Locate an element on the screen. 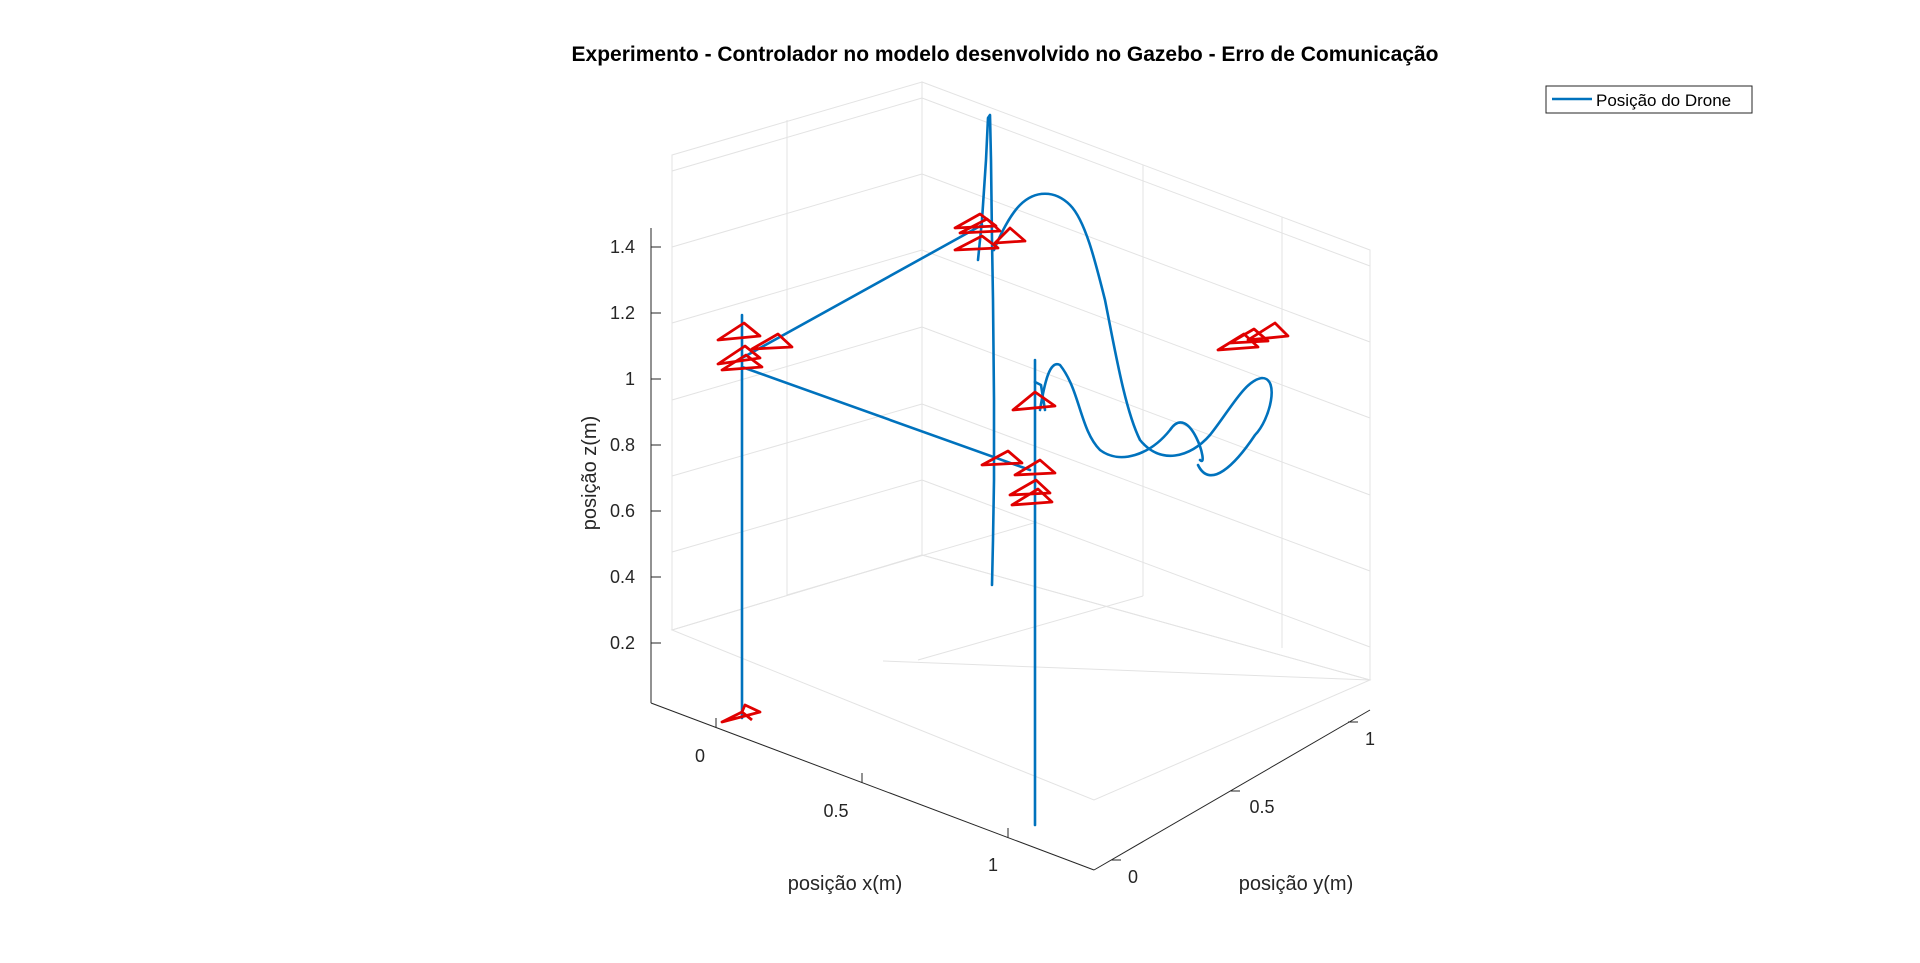 Image resolution: width=1920 pixels, height=963 pixels. z-tick-label: 0.8 is located at coordinates (622, 445).